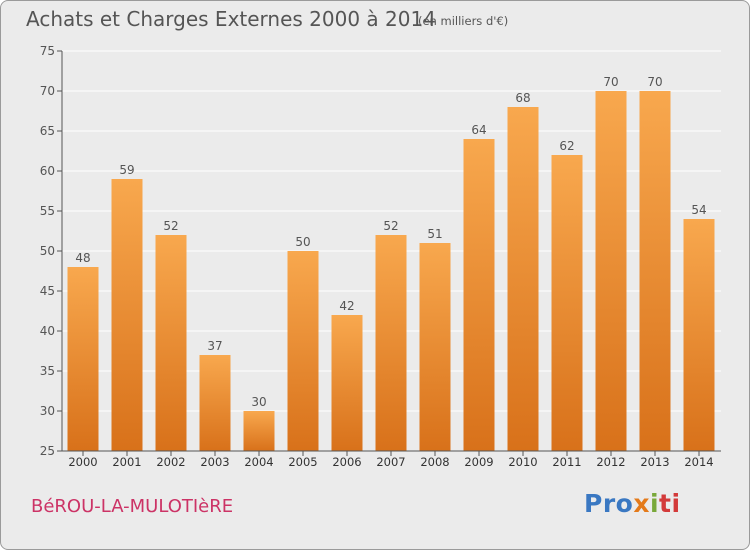 This screenshot has width=750, height=550. What do you see at coordinates (566, 146) in the screenshot?
I see `bar-value-label: 62` at bounding box center [566, 146].